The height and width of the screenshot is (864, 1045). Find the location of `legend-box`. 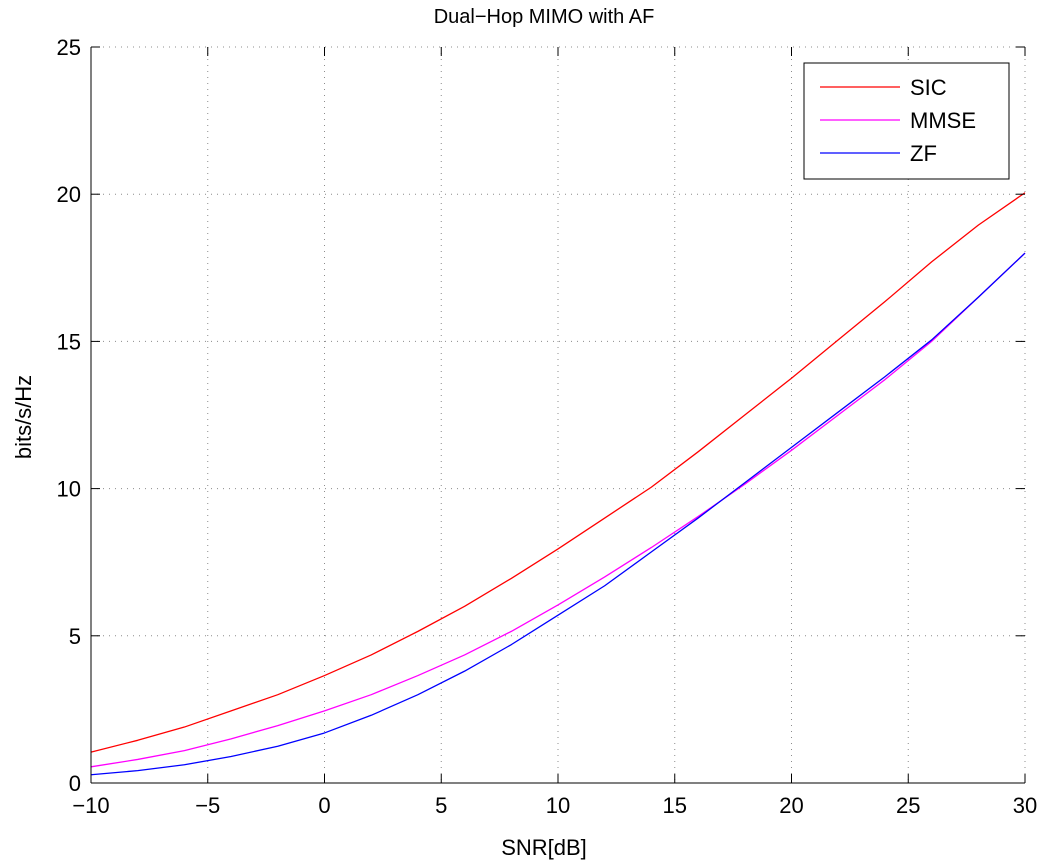

legend-box is located at coordinates (906, 121).